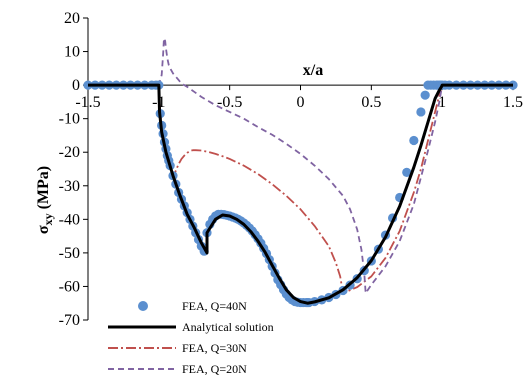 This screenshot has width=527, height=383. I want to click on y-tick-label: -50, so click(69, 253).